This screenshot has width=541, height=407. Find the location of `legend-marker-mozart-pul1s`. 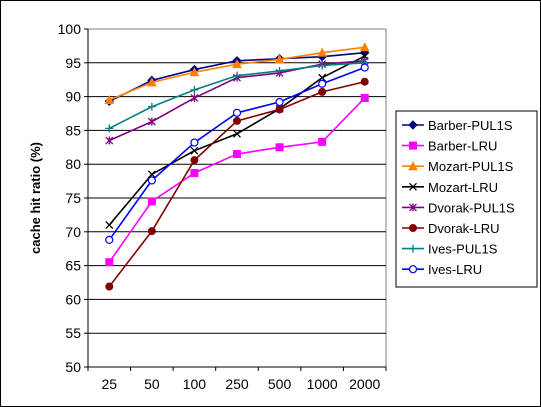

legend-marker-mozart-pul1s is located at coordinates (413, 166).